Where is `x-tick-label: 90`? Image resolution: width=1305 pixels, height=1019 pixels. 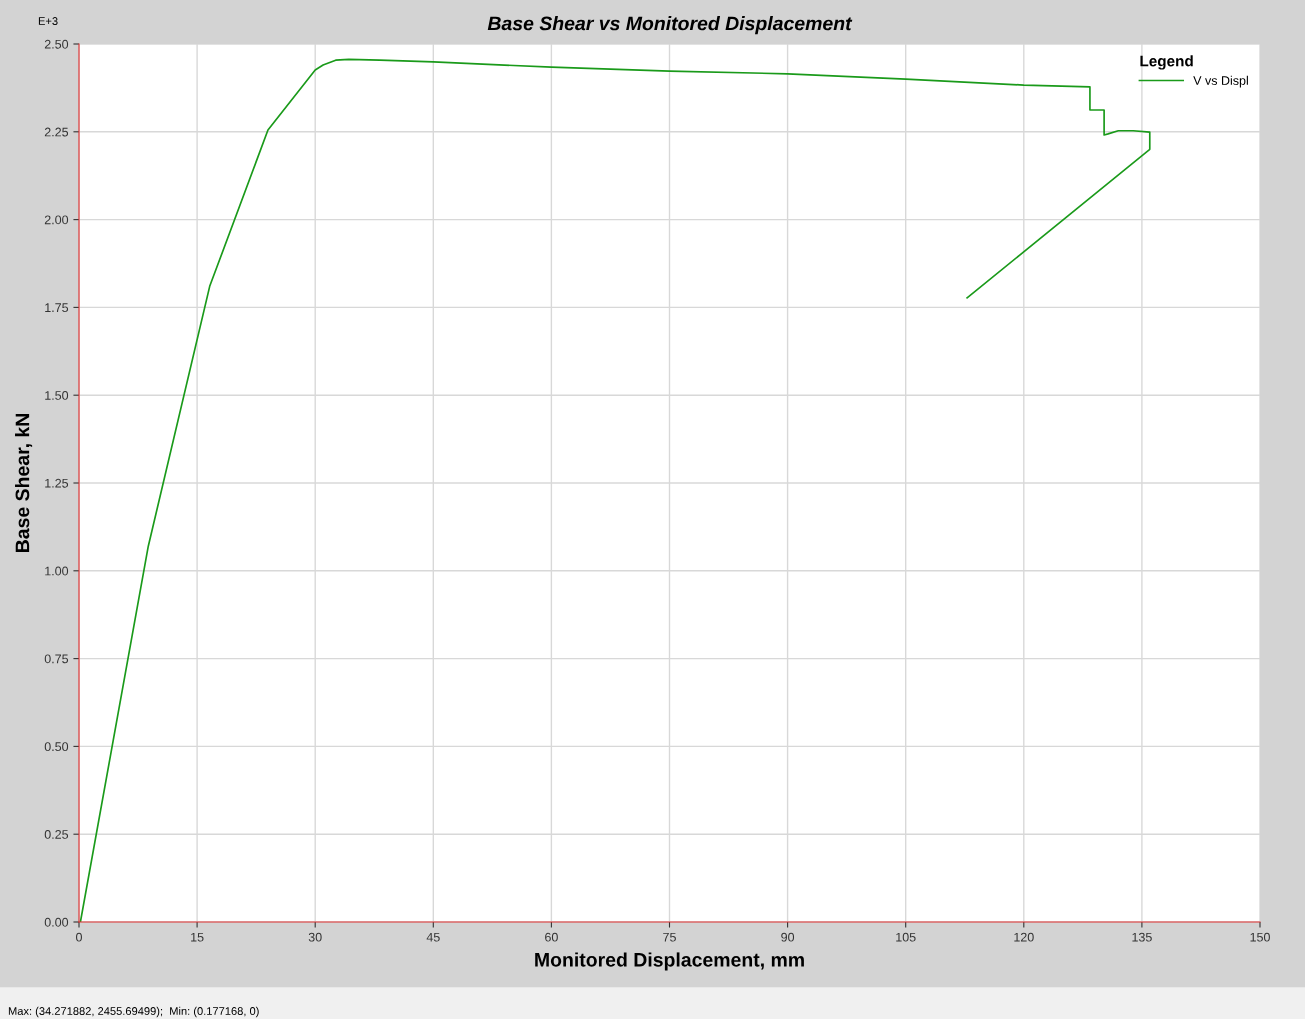 x-tick-label: 90 is located at coordinates (788, 937).